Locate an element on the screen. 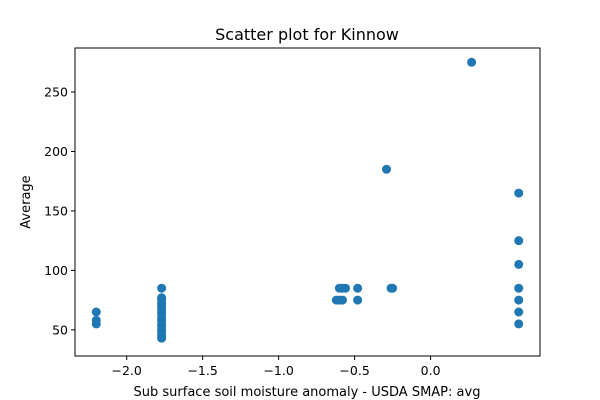  x-tick-label: −2.0 is located at coordinates (126, 370).